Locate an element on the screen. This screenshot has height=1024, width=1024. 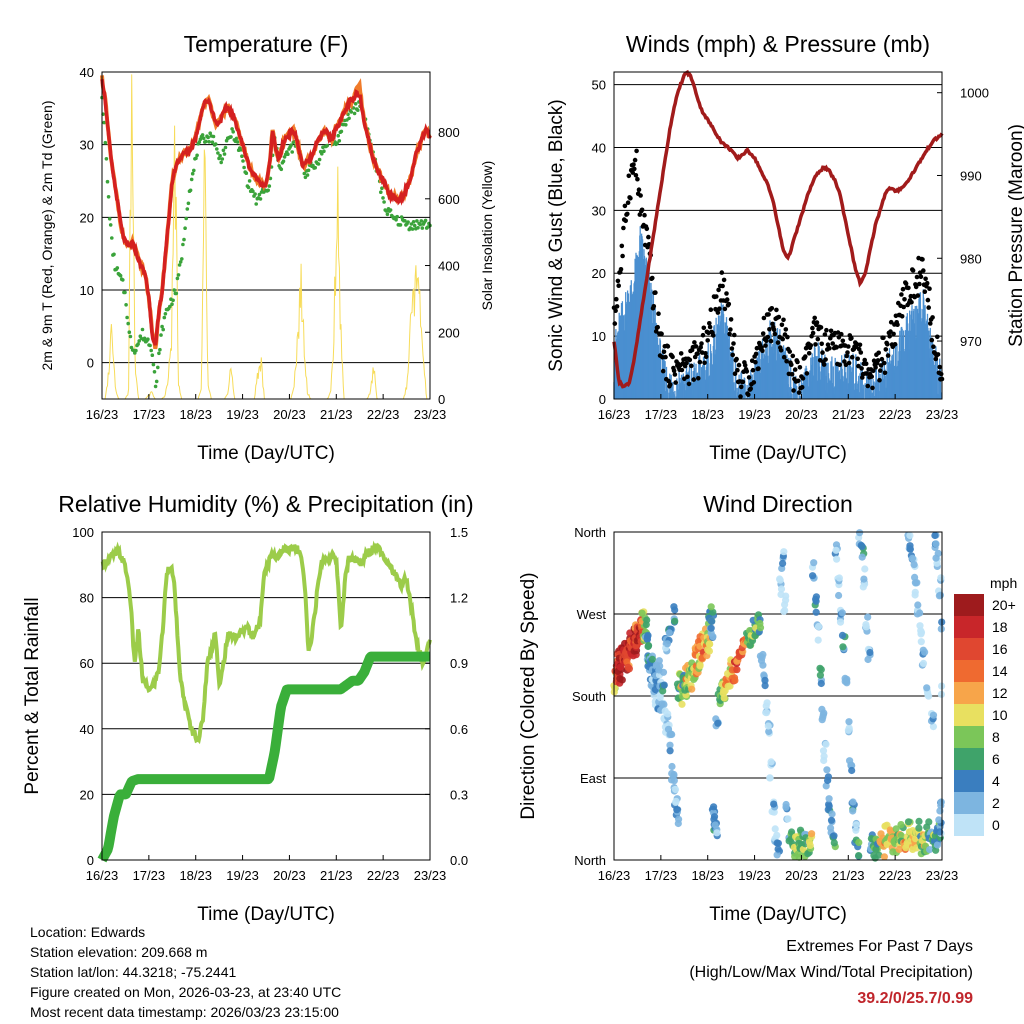
x-tick-label: 18/23 is located at coordinates (195, 875).